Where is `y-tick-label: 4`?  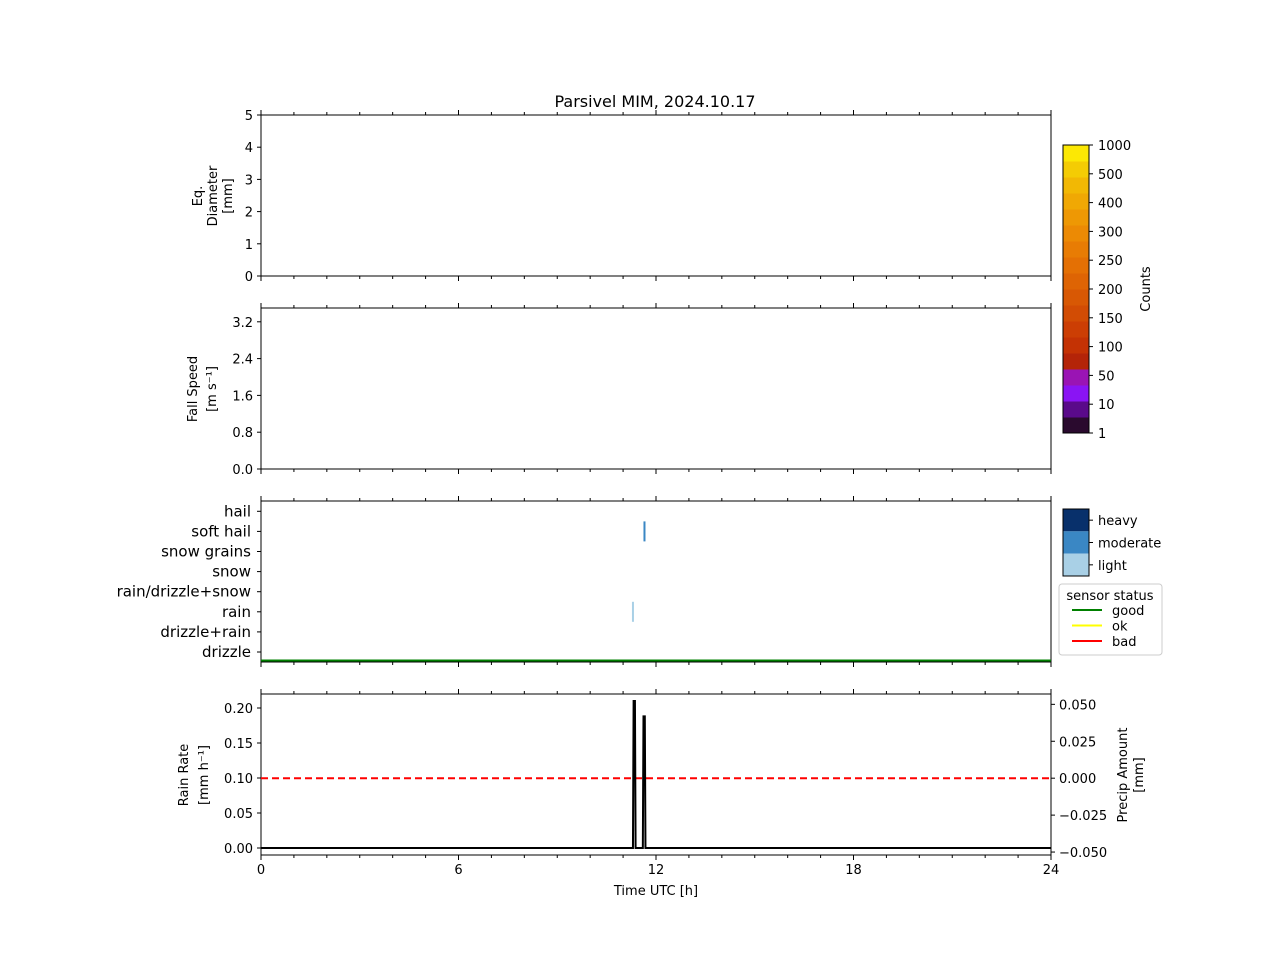
y-tick-label: 4 is located at coordinates (249, 148).